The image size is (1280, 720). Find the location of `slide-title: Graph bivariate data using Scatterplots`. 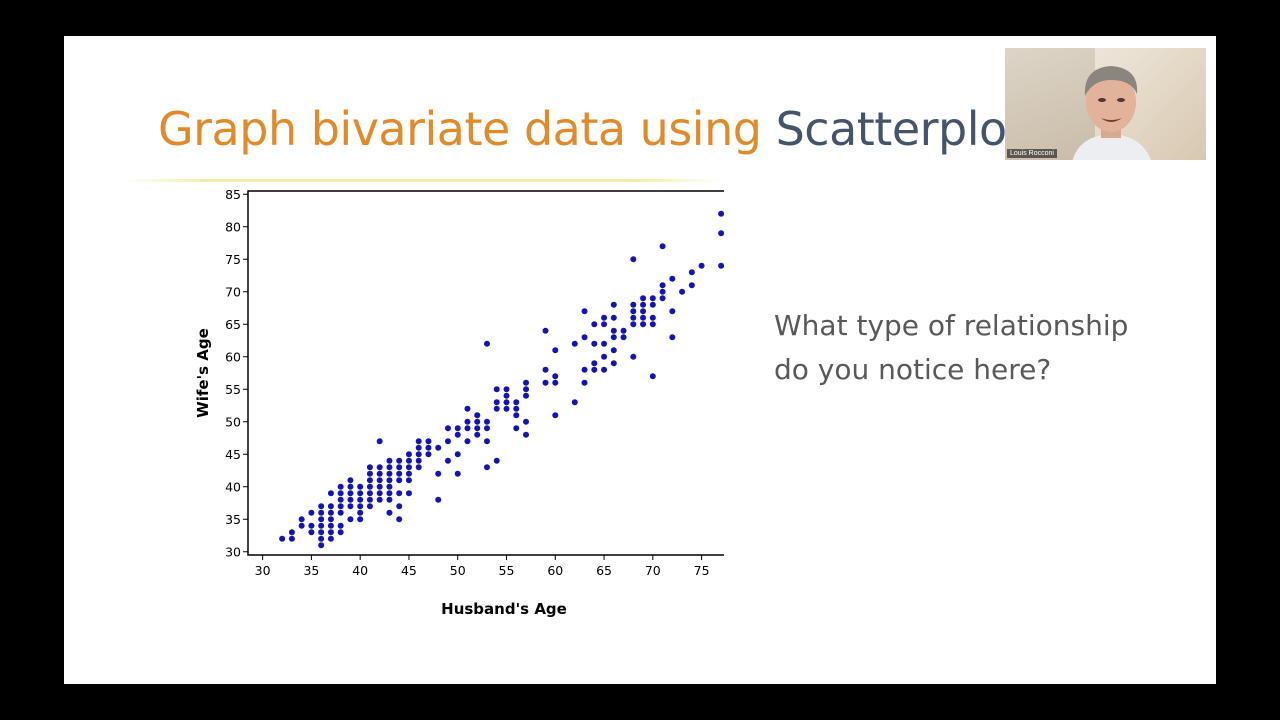

slide-title: Graph bivariate data using Scatterplots is located at coordinates (603, 129).